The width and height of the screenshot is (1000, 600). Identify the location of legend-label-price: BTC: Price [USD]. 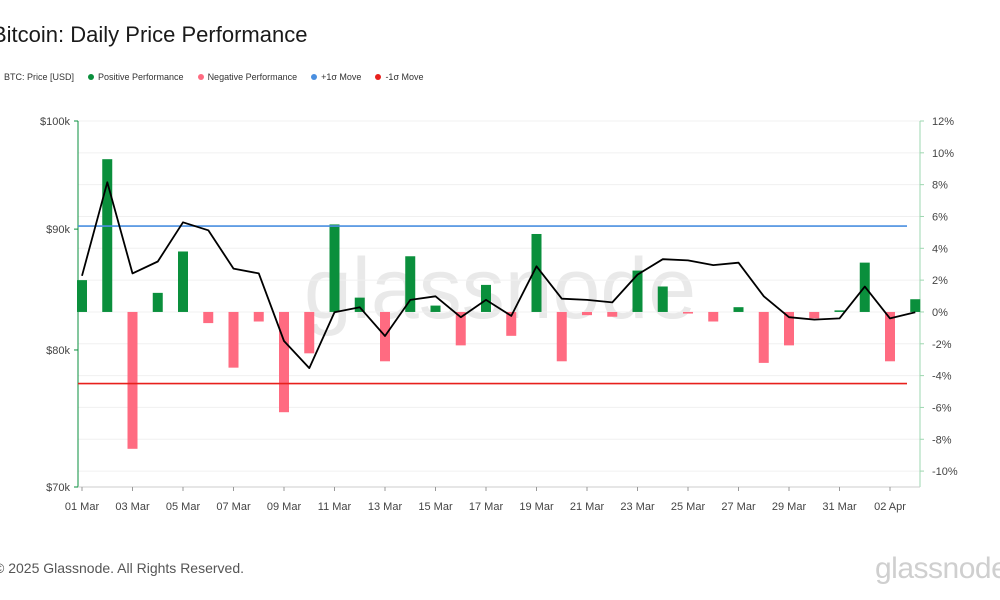
(39, 77).